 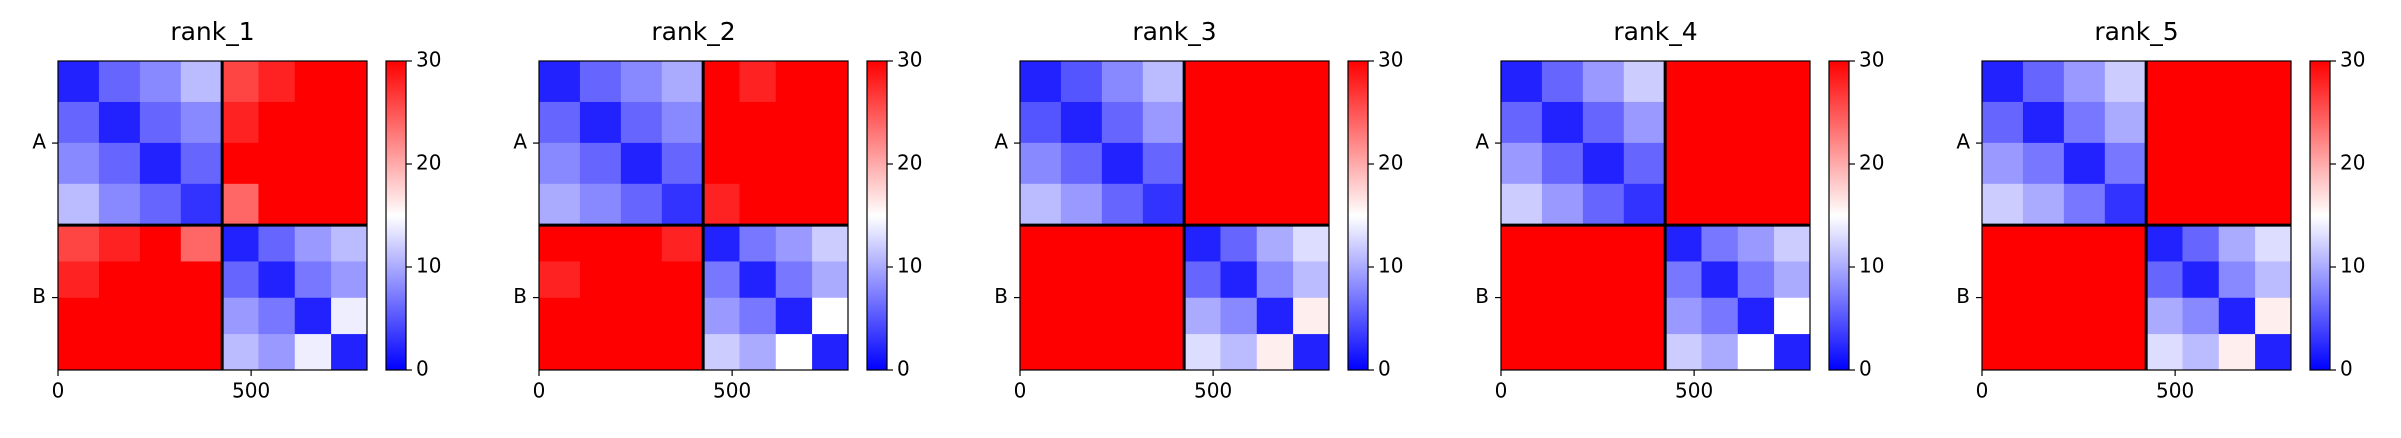 What do you see at coordinates (1482, 296) in the screenshot?
I see `y-tick-label: B` at bounding box center [1482, 296].